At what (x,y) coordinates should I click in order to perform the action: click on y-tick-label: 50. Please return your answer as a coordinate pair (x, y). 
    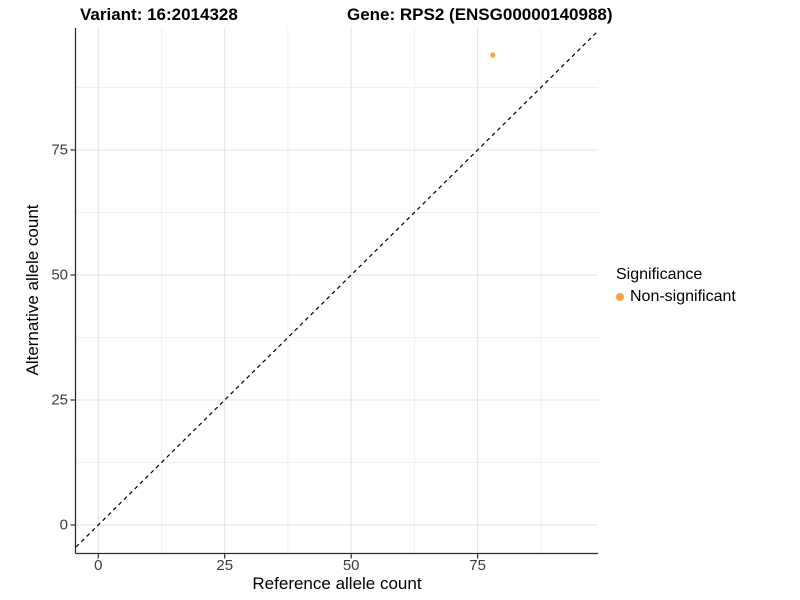
    Looking at the image, I should click on (59, 275).